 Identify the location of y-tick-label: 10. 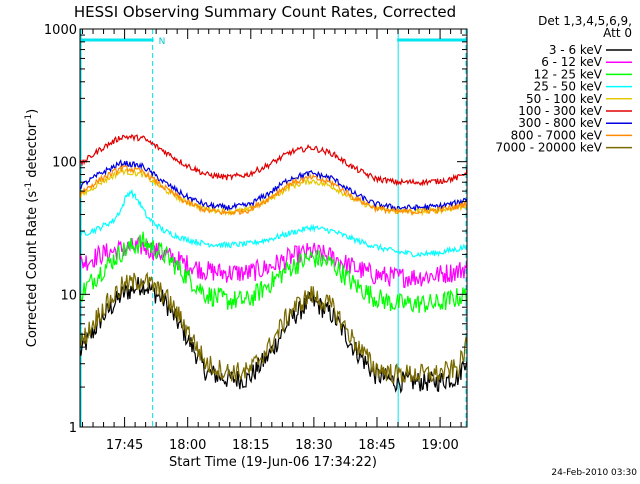
(68, 295).